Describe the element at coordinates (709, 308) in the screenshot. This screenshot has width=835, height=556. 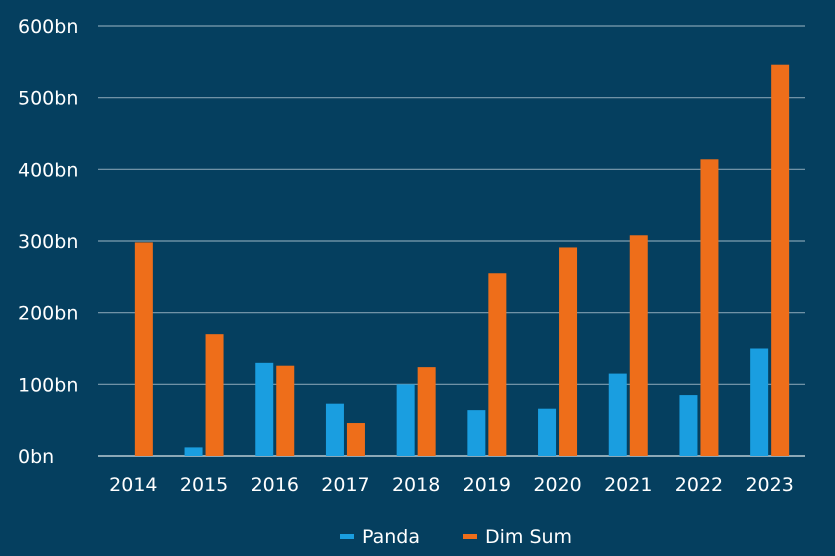
I see `bar-dim-sum-2022` at that location.